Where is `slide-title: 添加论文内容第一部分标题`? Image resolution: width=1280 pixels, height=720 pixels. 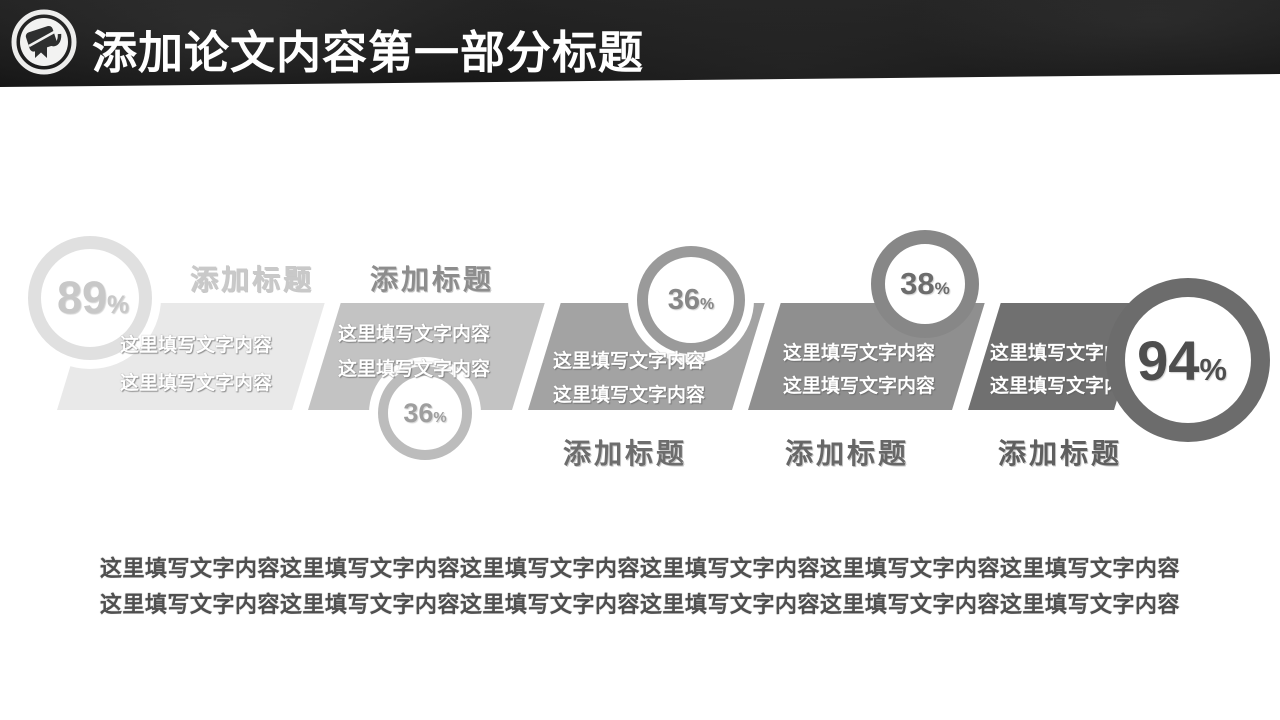 slide-title: 添加论文内容第一部分标题 is located at coordinates (368, 52).